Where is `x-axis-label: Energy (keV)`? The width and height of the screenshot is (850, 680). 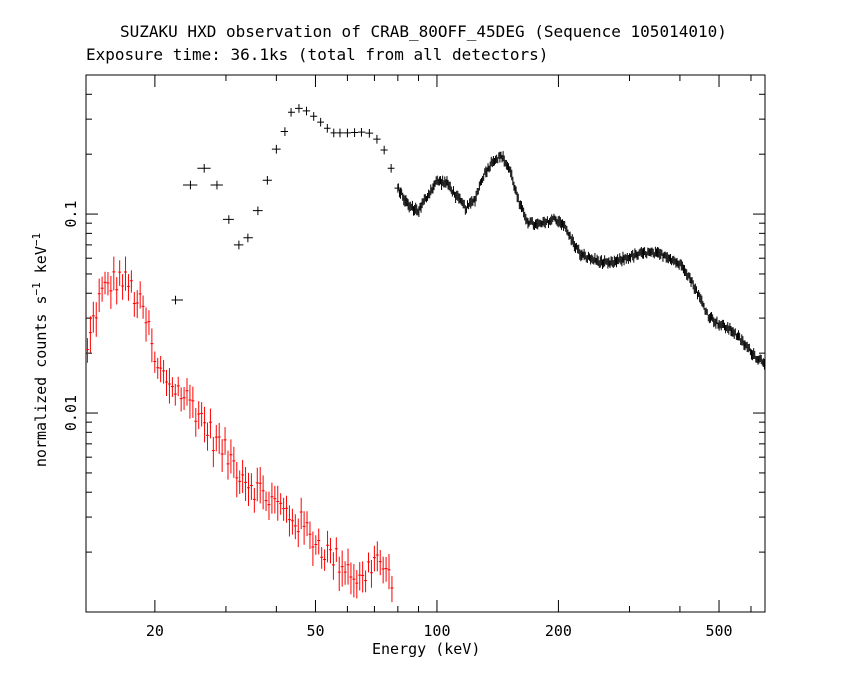
x-axis-label: Energy (keV) is located at coordinates (426, 649).